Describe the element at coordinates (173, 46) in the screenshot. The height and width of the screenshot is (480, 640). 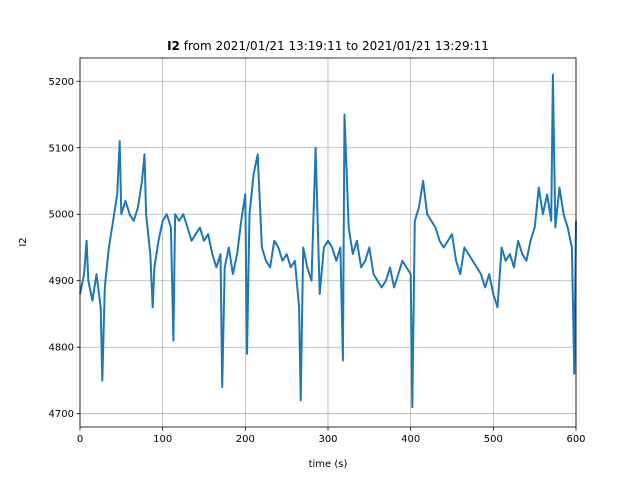
I see `chart-title-bold: I2` at that location.